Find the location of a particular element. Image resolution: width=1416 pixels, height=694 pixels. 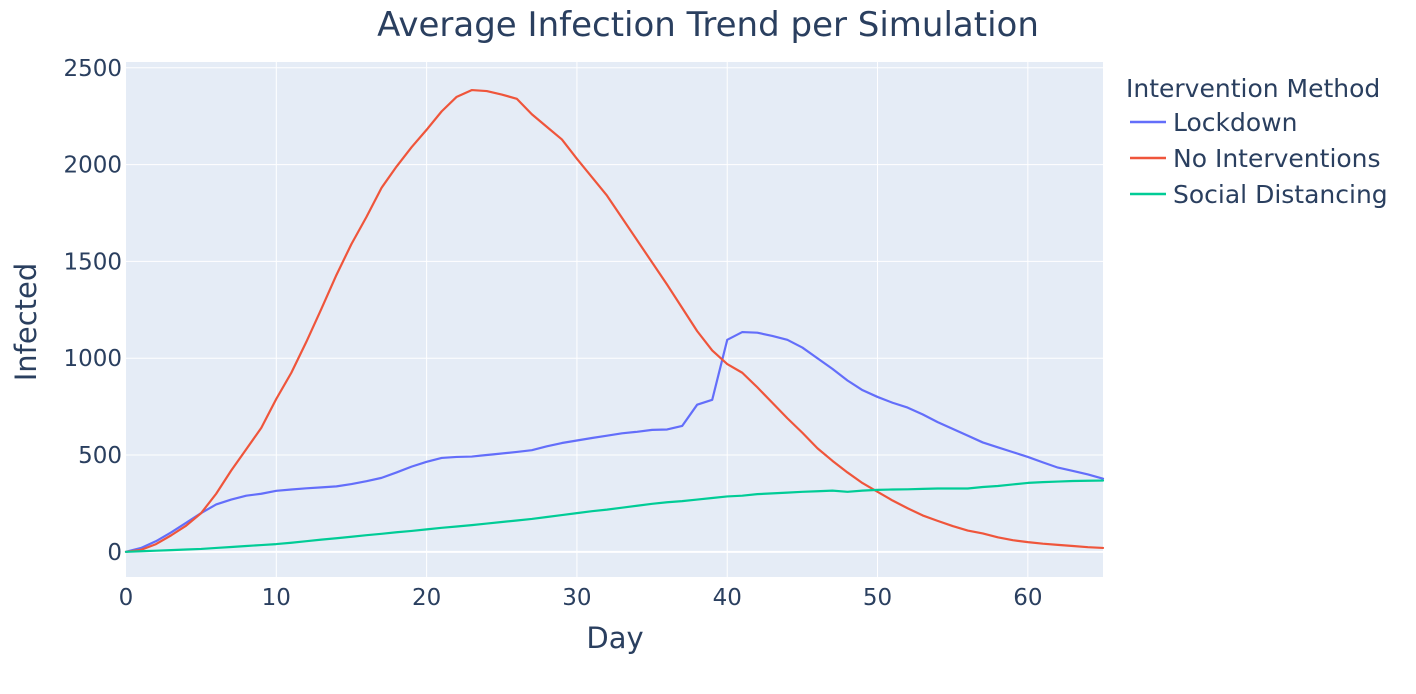

legend-item-social-distancing: Social Distancing is located at coordinates (1259, 194).